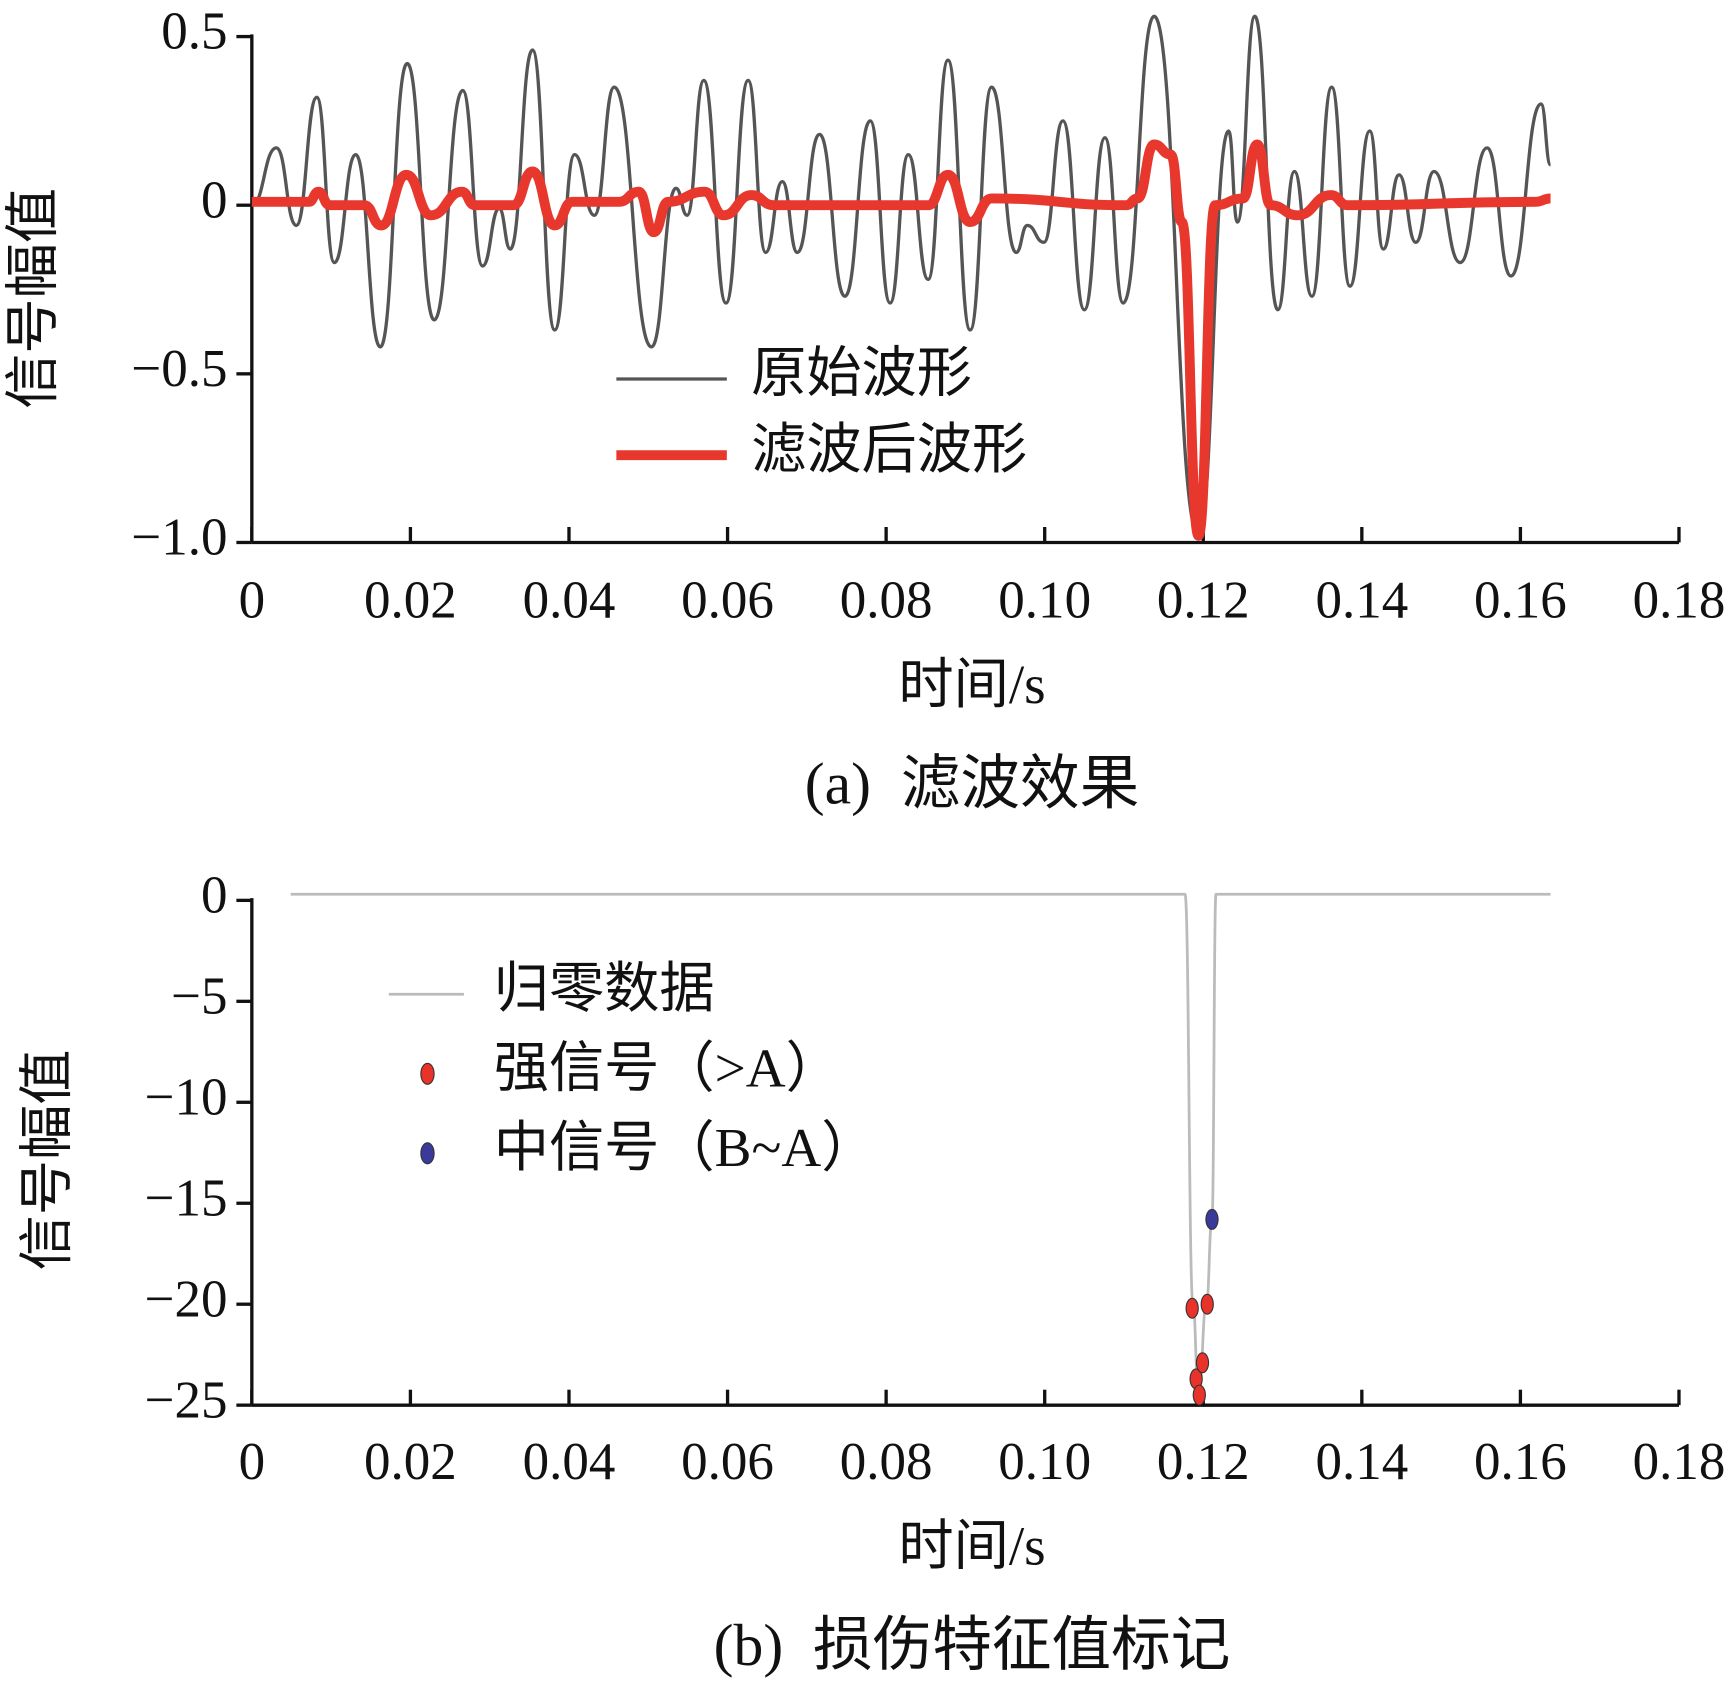 The image size is (1732, 1698). I want to click on legend-label: 强信号（>A）, so click(667, 1067).